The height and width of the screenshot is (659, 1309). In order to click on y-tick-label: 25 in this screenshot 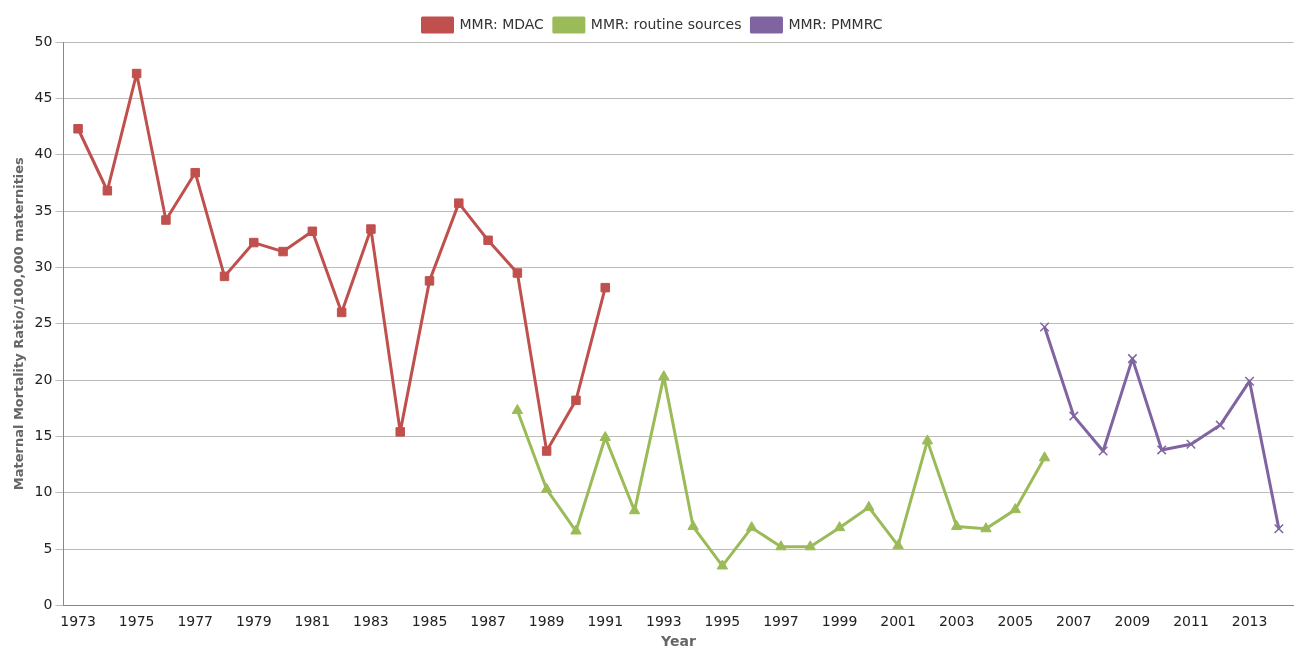, I will do `click(43, 322)`.